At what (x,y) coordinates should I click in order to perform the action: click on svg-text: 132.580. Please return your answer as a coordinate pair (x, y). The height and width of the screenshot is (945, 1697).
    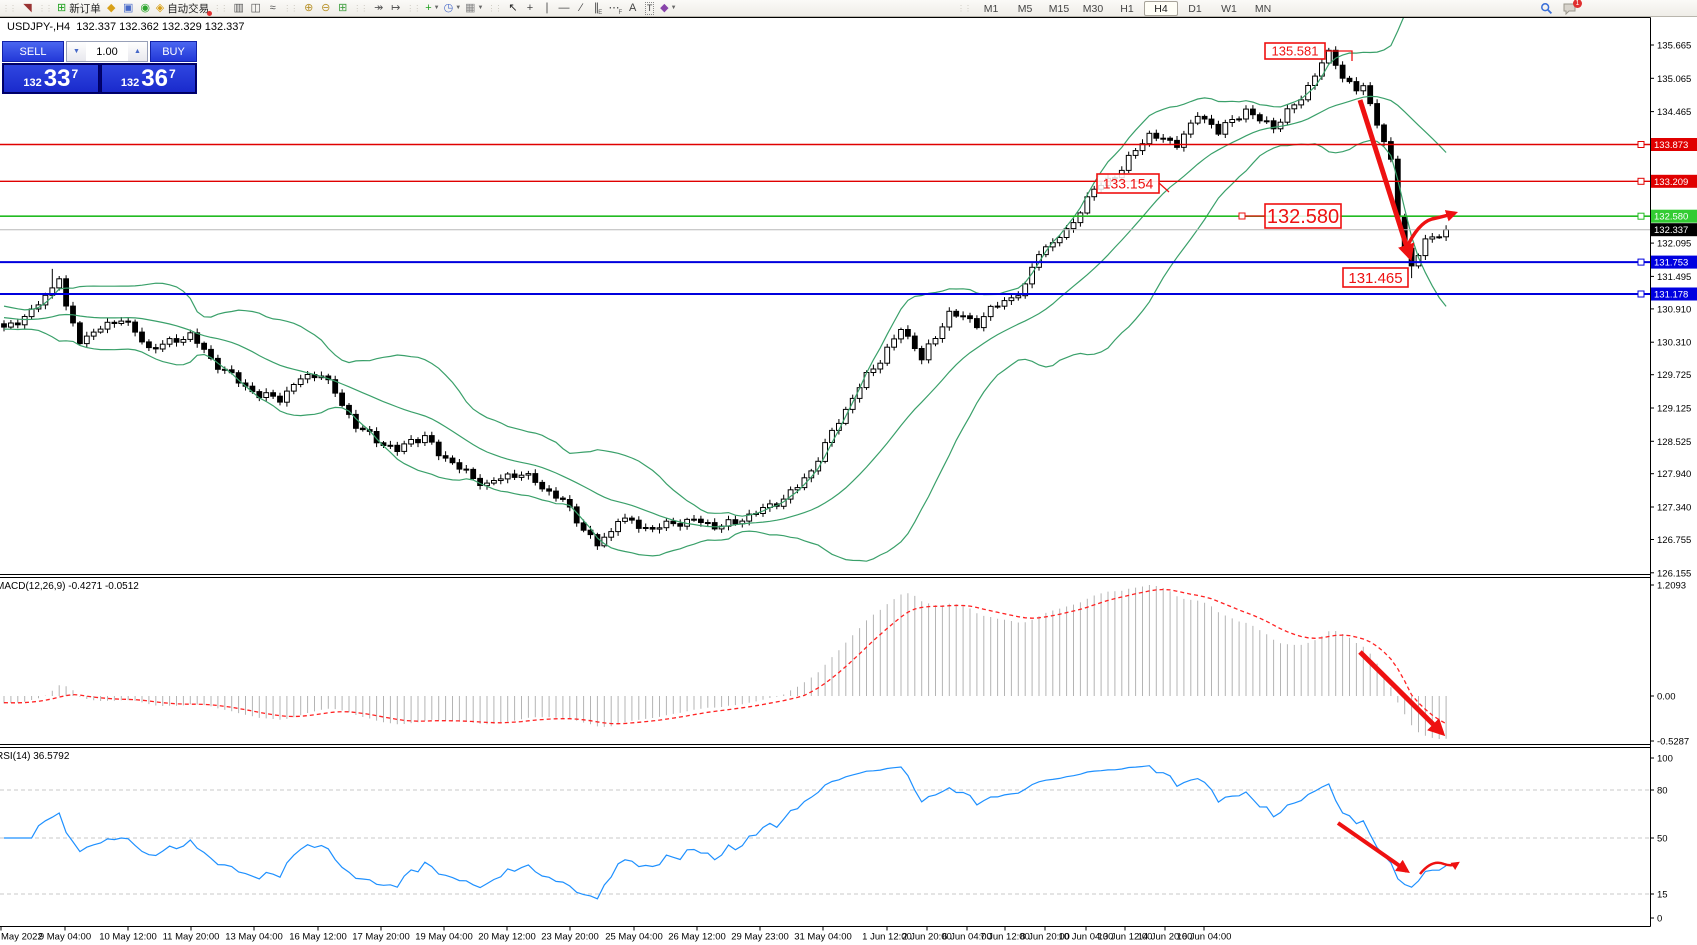
    Looking at the image, I should click on (1671, 217).